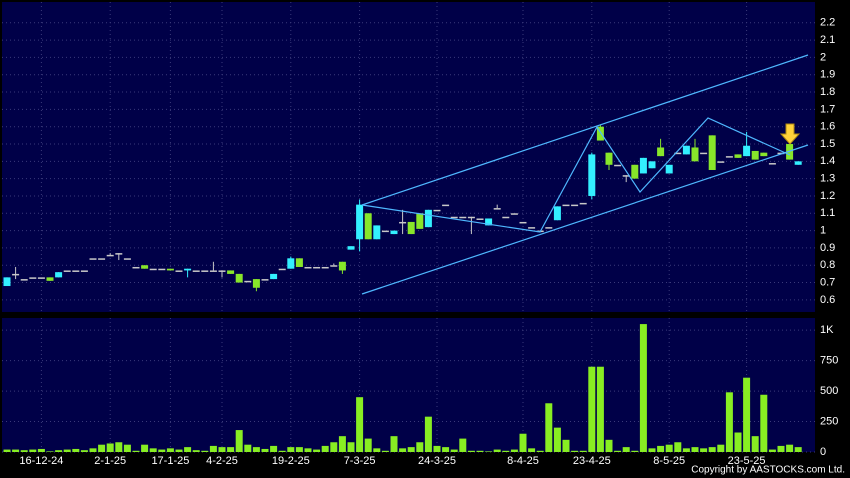  I want to click on y-tick-label: 1.4, so click(827, 161).